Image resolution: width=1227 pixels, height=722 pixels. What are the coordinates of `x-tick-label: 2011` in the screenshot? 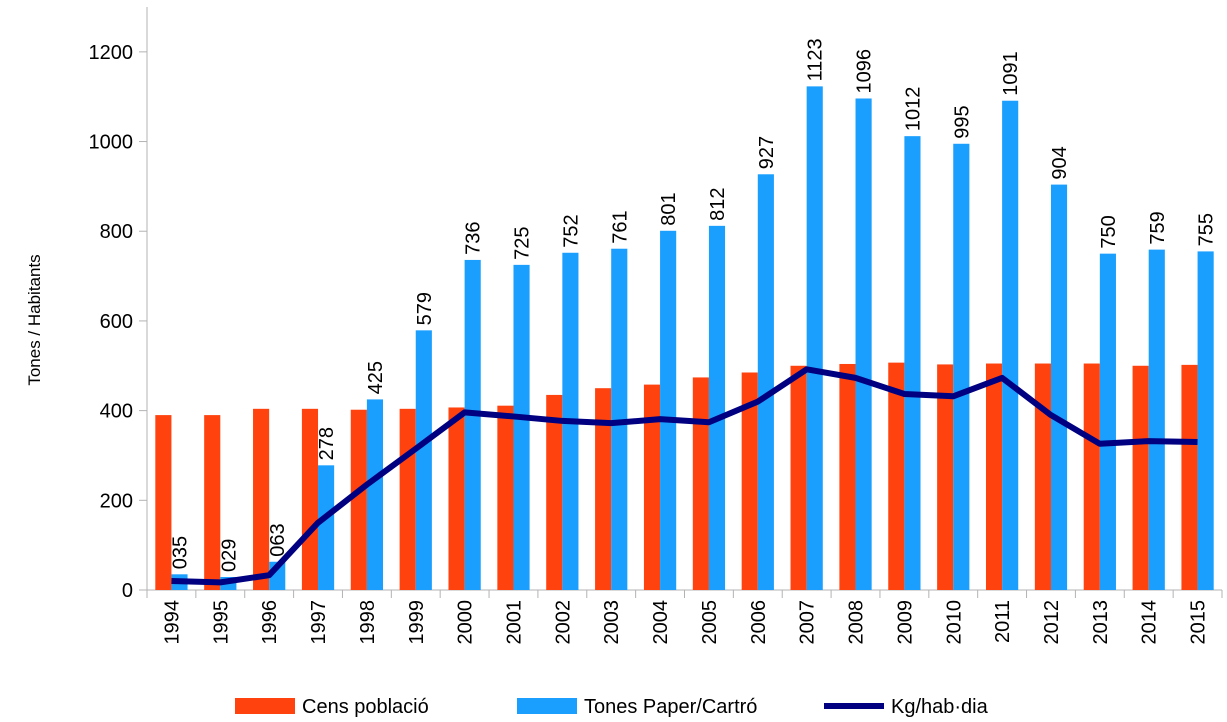 It's located at (1003, 621).